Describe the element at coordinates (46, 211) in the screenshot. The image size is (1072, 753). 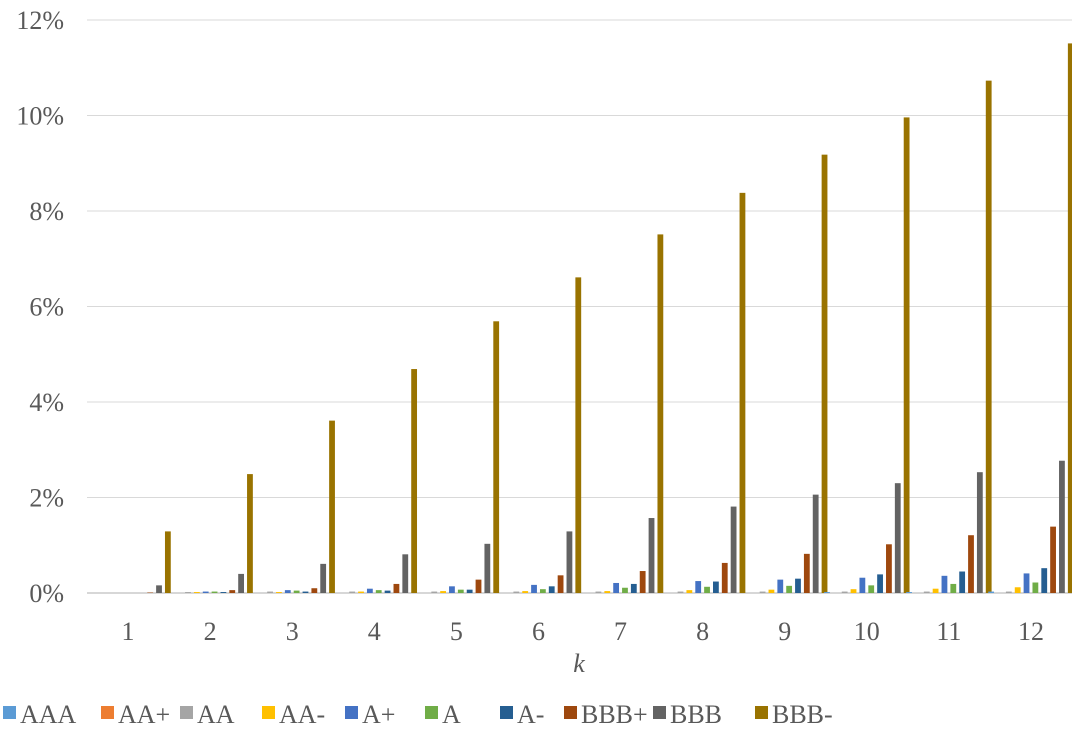
I see `y-tick-label: 8%` at that location.